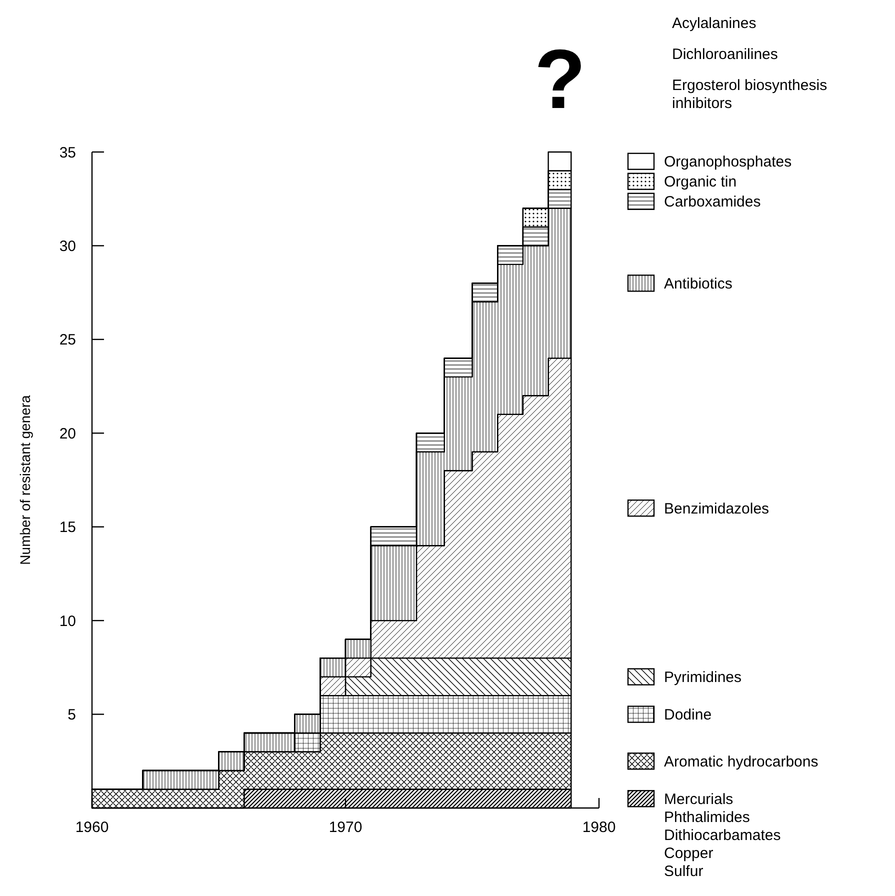  Describe the element at coordinates (92, 827) in the screenshot. I see `x-tick-label: 1960` at that location.